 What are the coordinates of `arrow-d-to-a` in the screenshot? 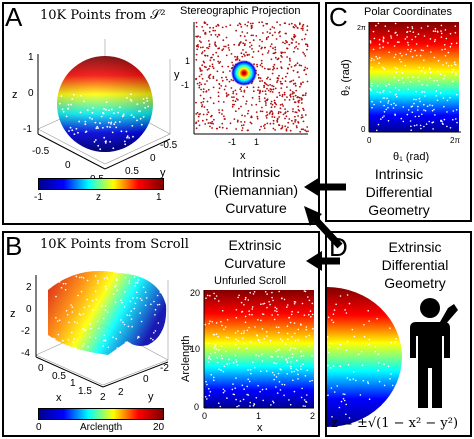 It's located at (323, 227).